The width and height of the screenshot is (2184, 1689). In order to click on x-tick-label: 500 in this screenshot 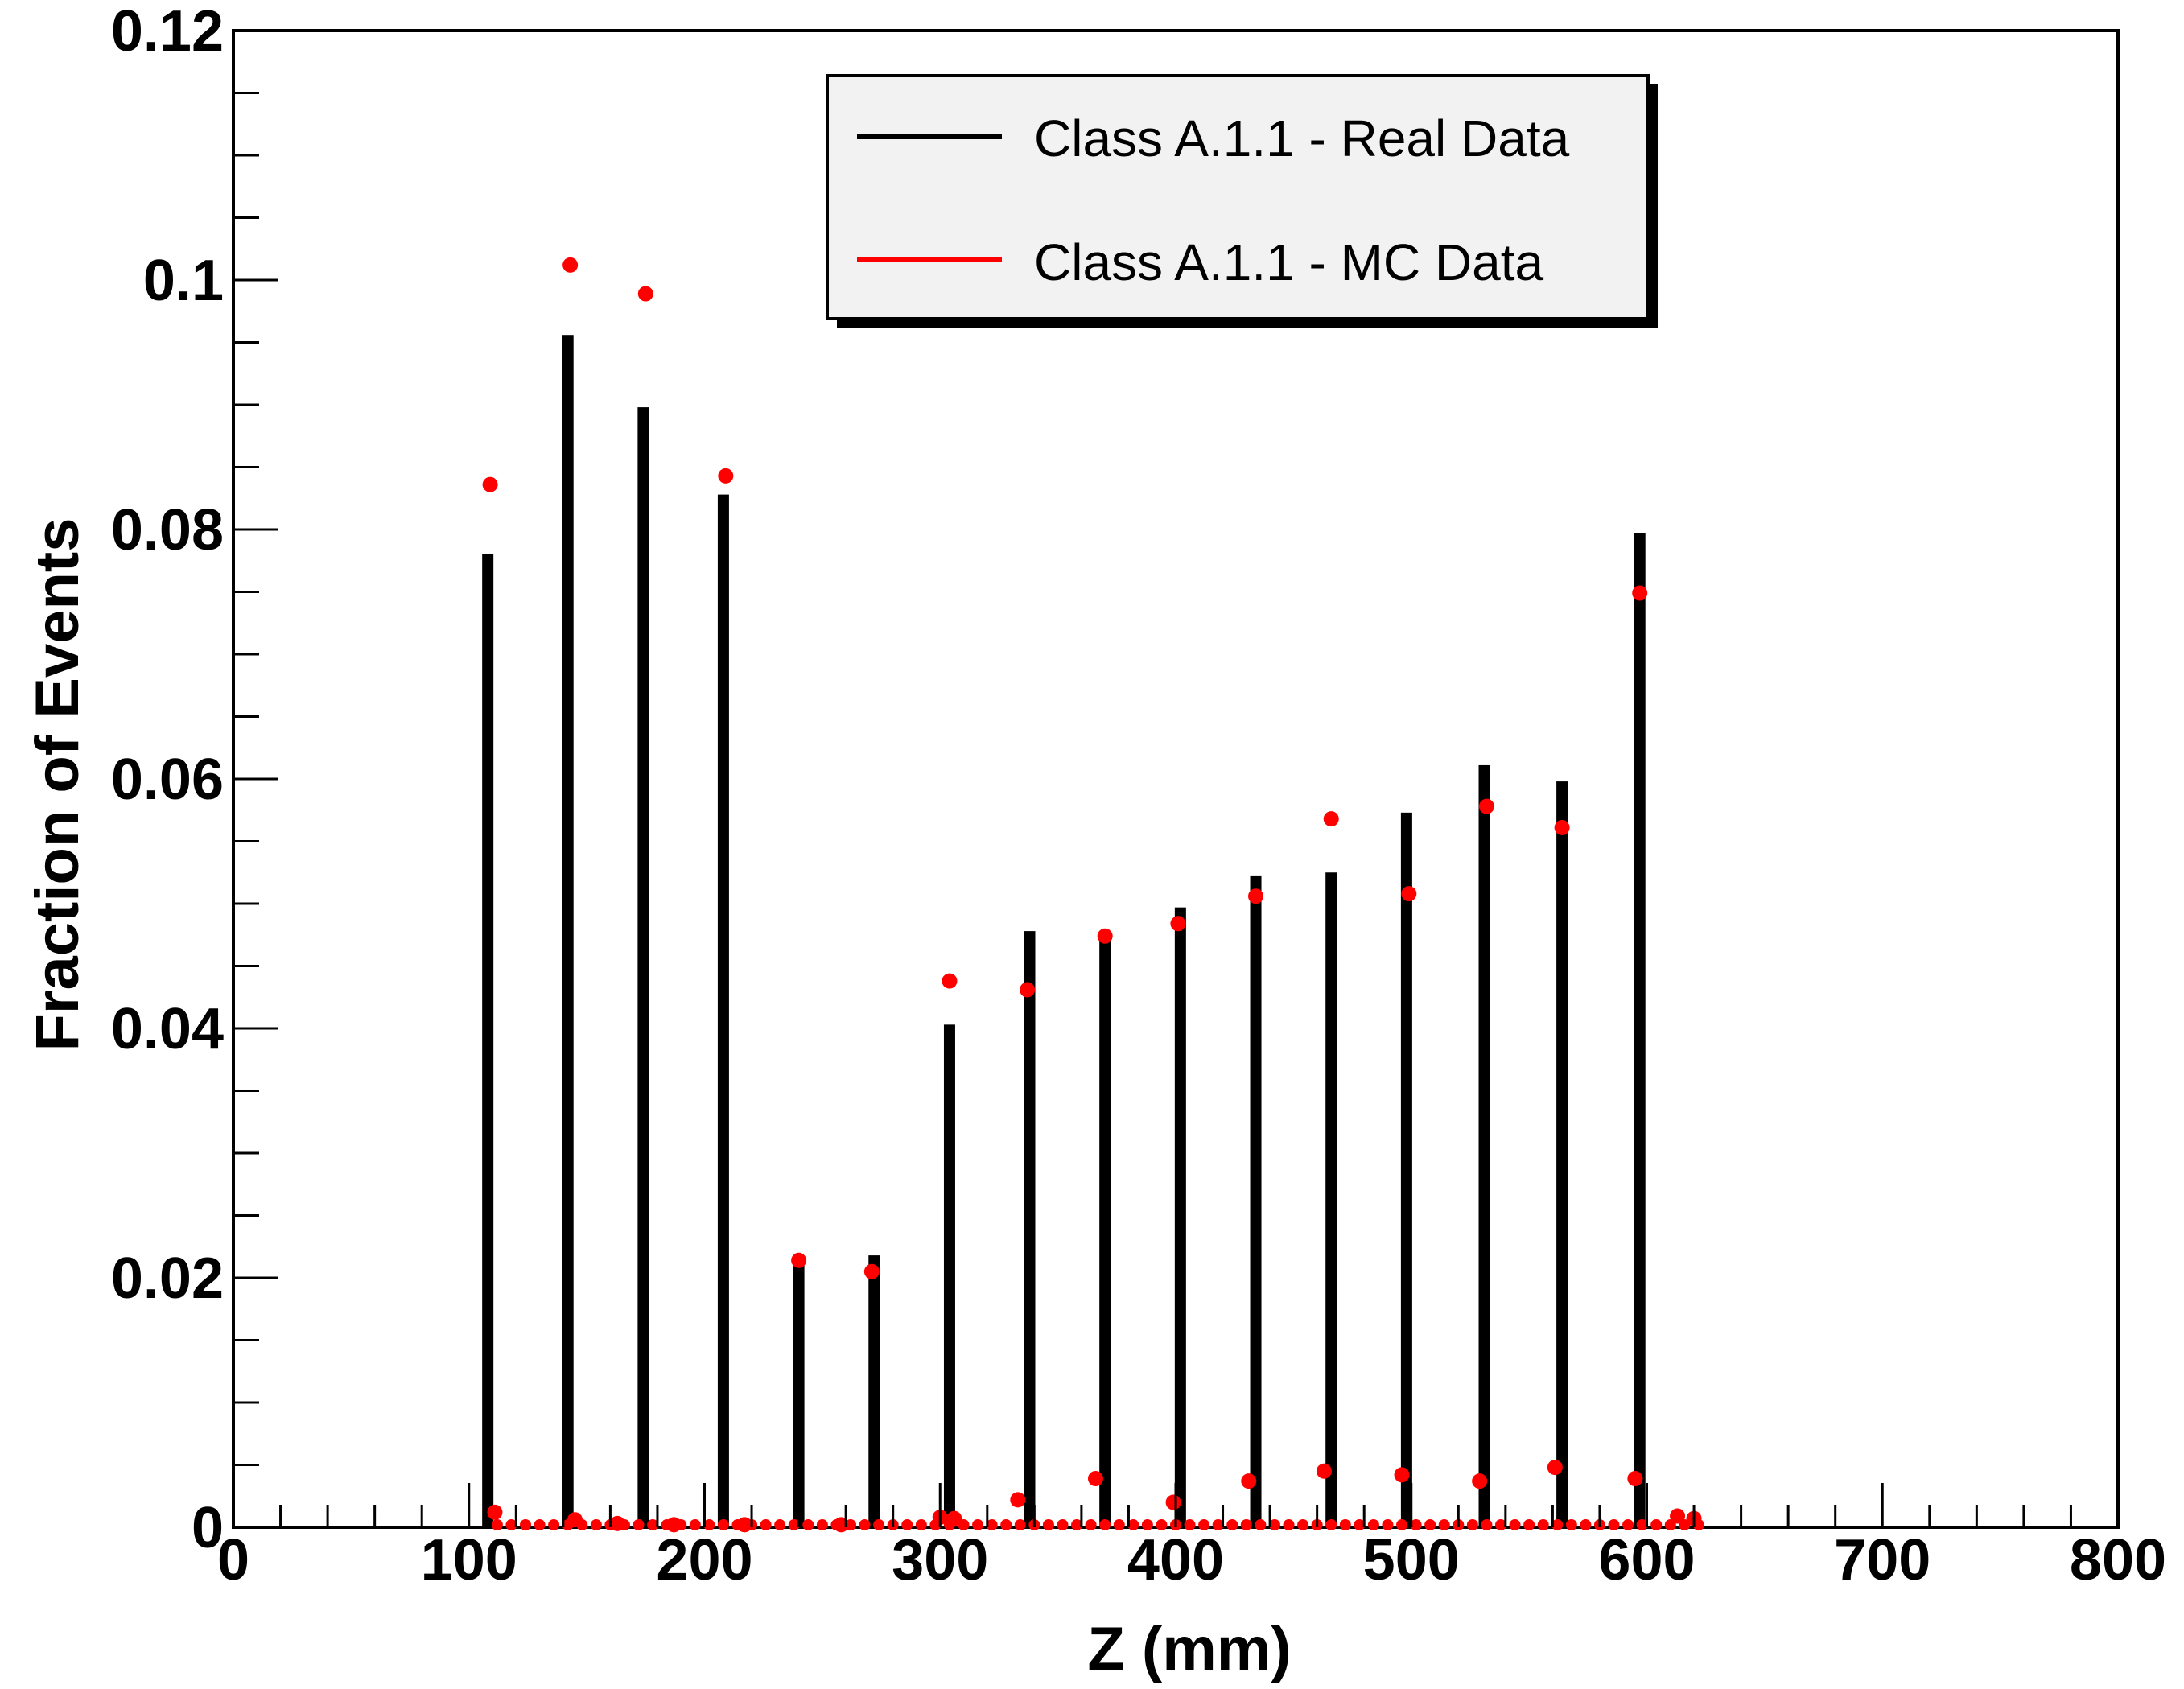, I will do `click(1411, 1560)`.